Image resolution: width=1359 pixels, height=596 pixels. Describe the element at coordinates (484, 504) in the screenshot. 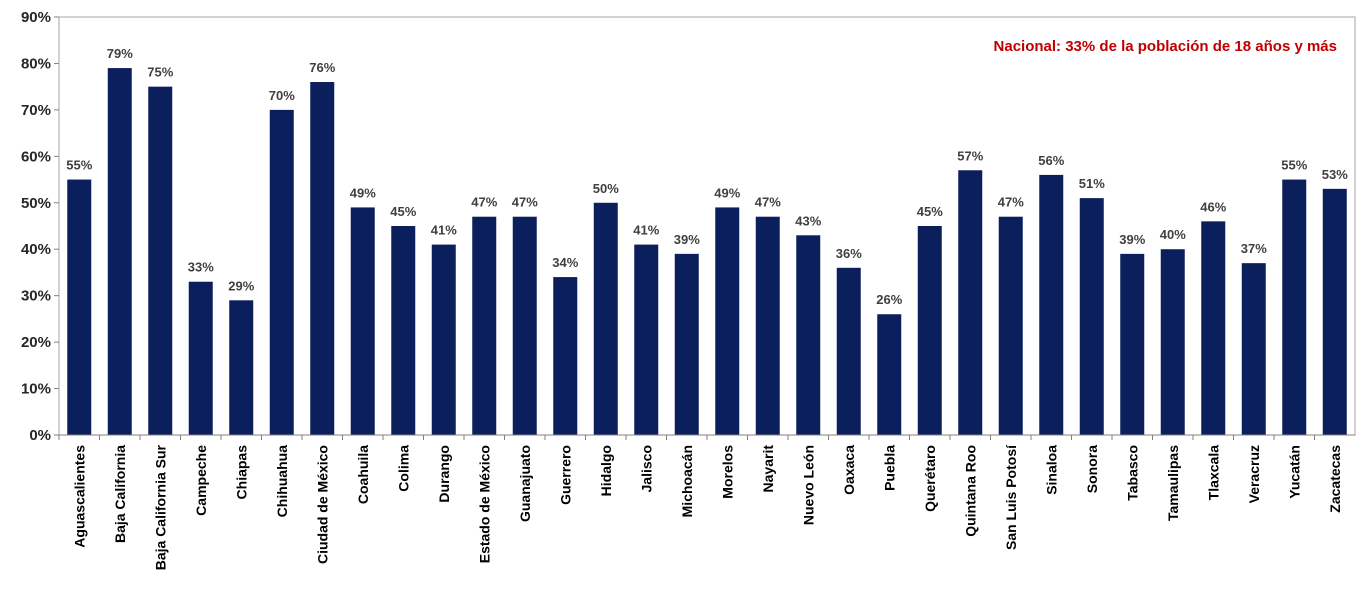

I see `x-tick-label: Estado de México` at that location.